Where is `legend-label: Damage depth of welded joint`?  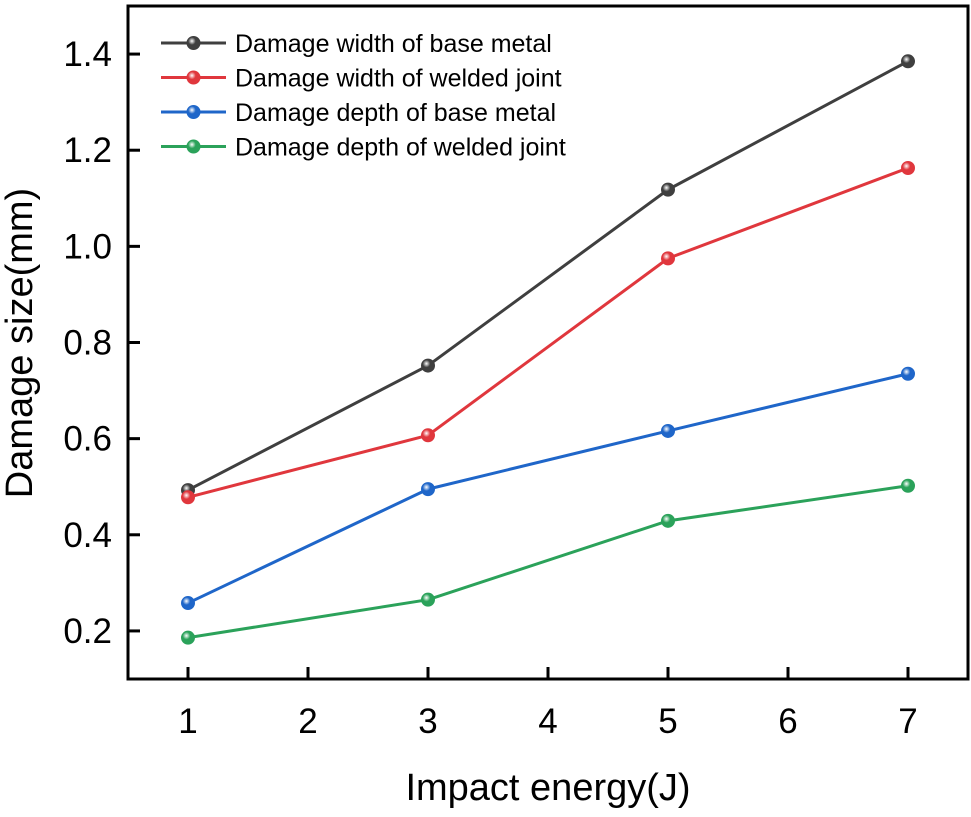 legend-label: Damage depth of welded joint is located at coordinates (400, 148).